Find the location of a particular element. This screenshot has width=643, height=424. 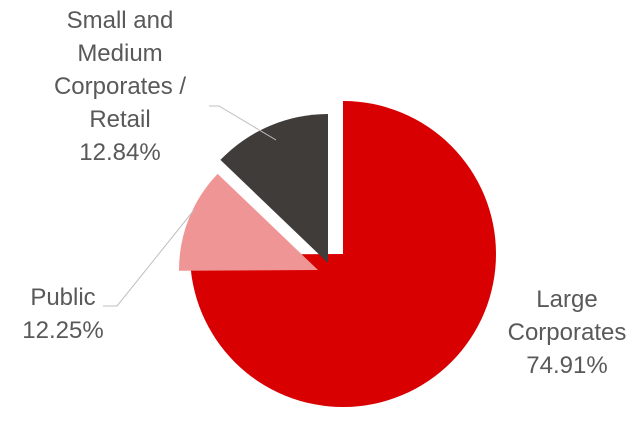

data-label-line: 74.91% is located at coordinates (566, 365).